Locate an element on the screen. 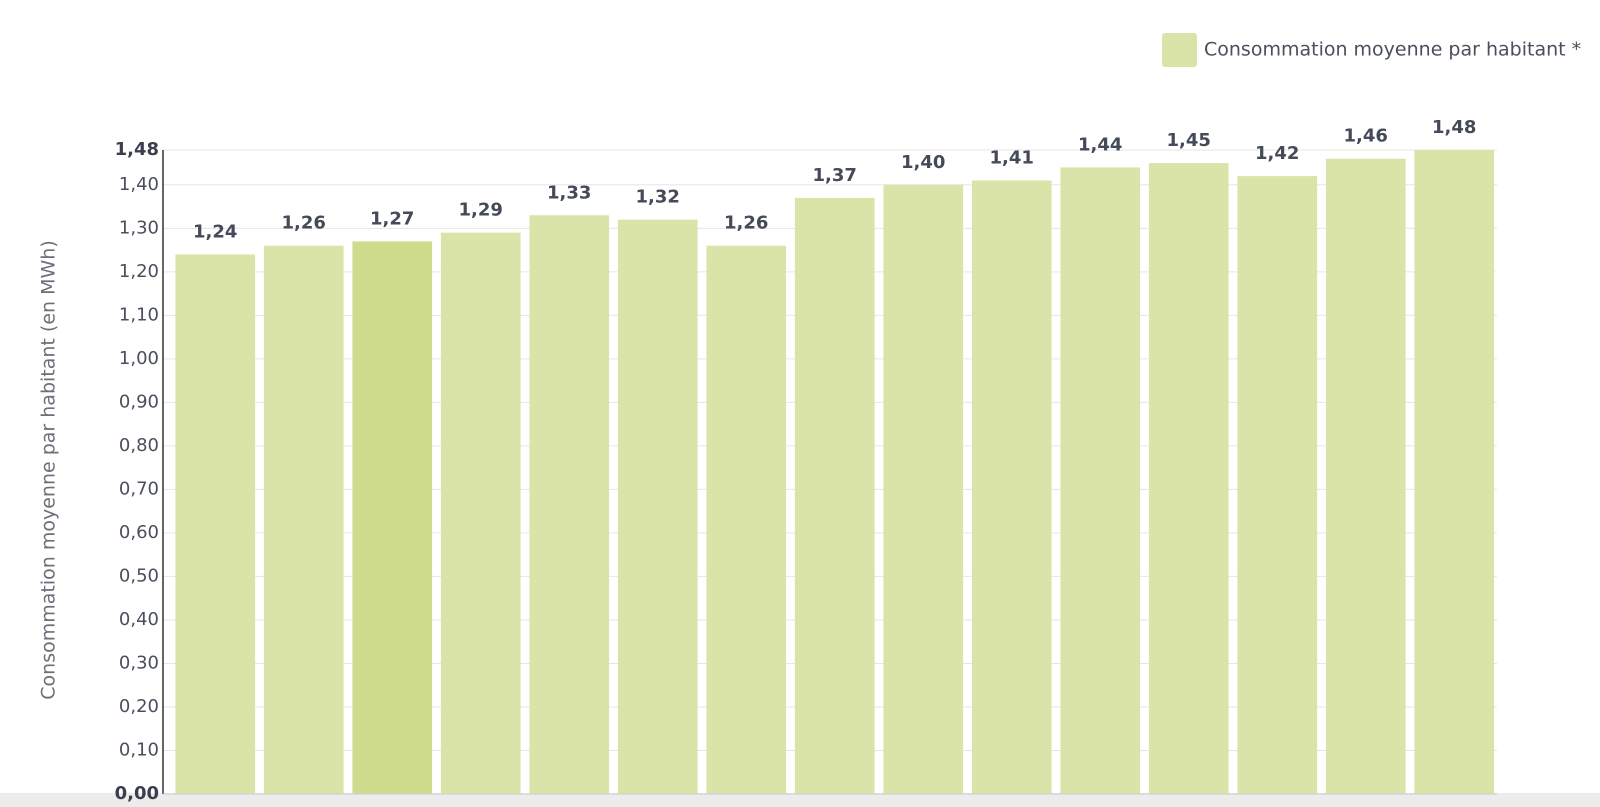  bottom-strip is located at coordinates (800, 800).